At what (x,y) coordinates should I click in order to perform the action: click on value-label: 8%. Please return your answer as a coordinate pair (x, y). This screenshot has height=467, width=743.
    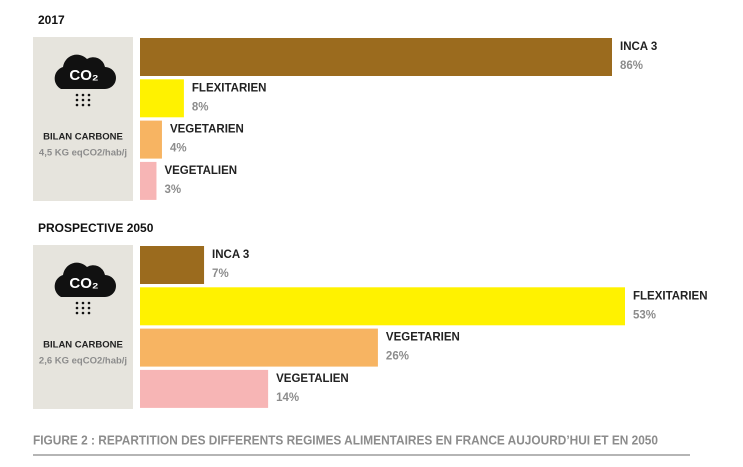
    Looking at the image, I should click on (200, 107).